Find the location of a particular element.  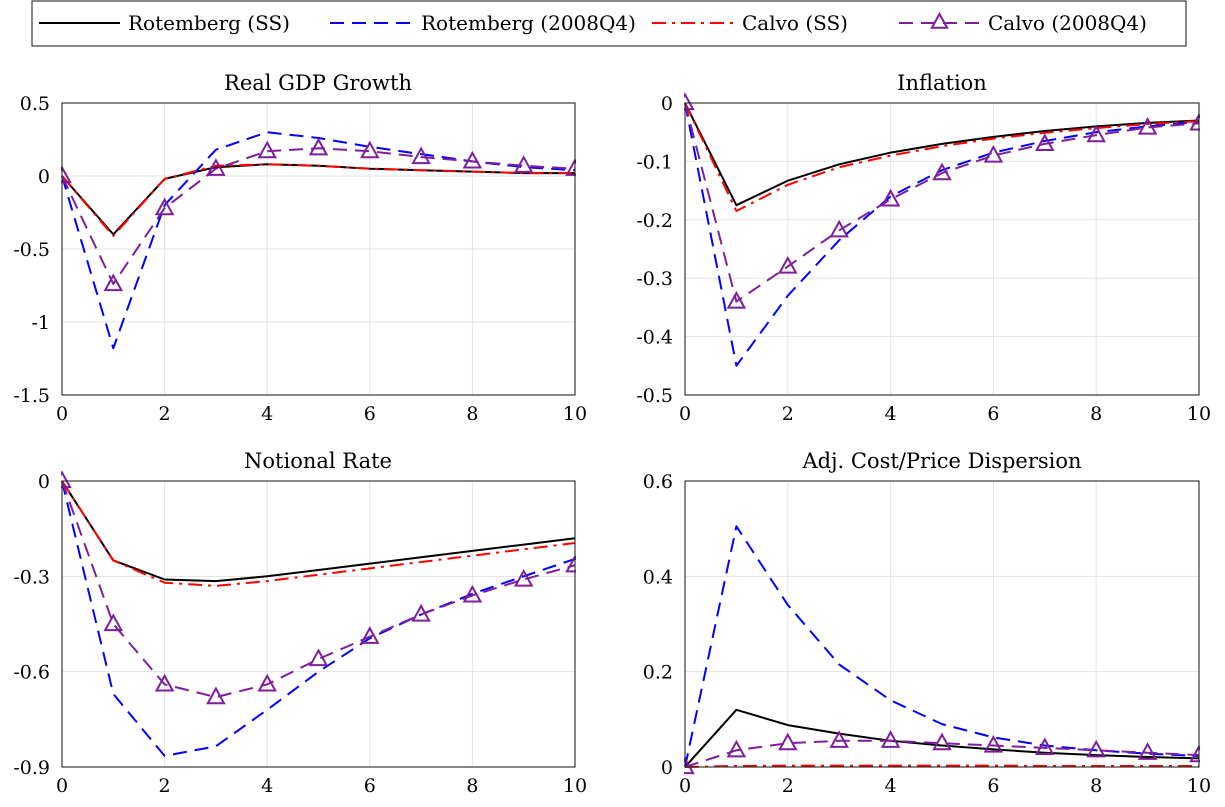

legend-entry-rotemberg-2008q4: Rotemberg (2008Q4) is located at coordinates (483, 23).